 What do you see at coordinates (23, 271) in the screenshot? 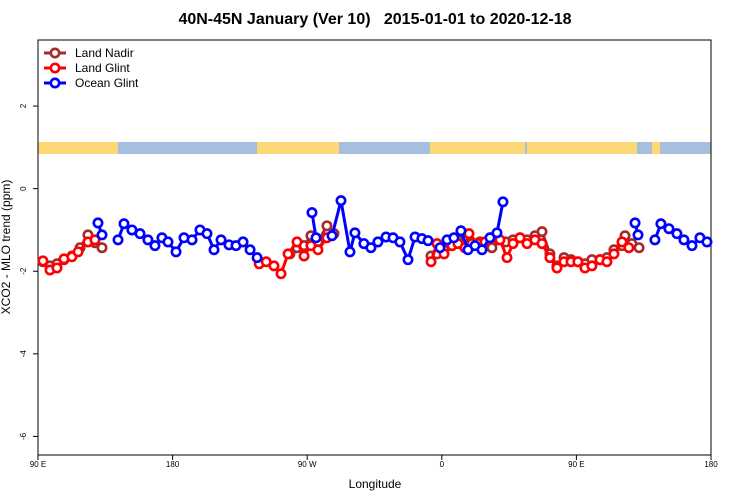
I see `y-tick-label: -2` at bounding box center [23, 271].